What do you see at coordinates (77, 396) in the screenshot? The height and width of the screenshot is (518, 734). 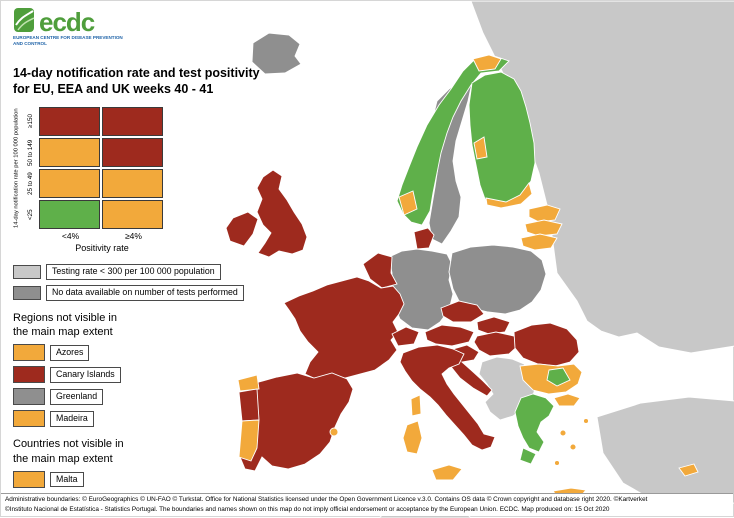 I see `greenland-label: Greenland` at bounding box center [77, 396].